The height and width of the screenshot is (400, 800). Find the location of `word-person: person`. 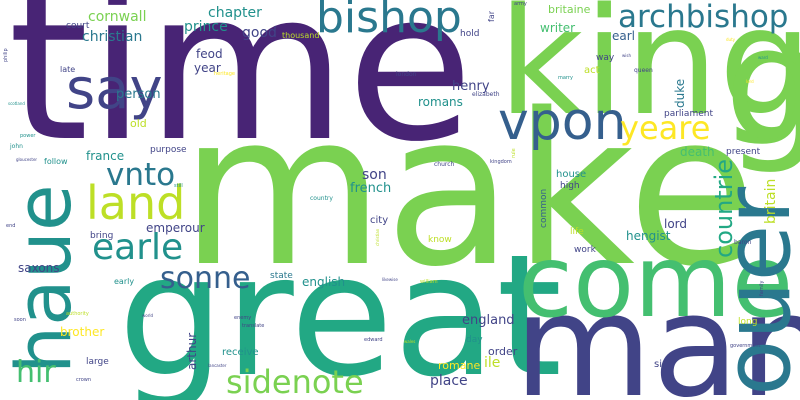

word-person: person is located at coordinates (138, 94).